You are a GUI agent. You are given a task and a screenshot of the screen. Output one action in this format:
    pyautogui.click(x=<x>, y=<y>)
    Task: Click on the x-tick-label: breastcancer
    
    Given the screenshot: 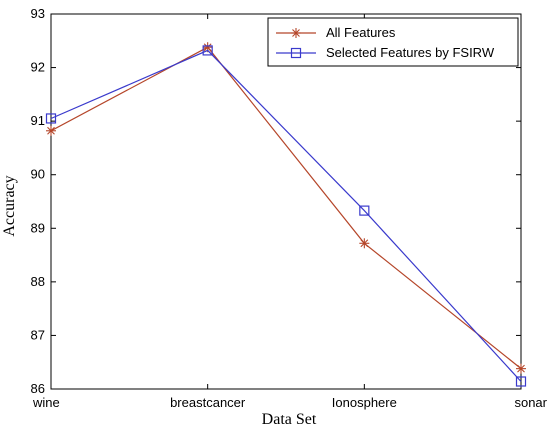 What is the action you would take?
    pyautogui.click(x=208, y=402)
    